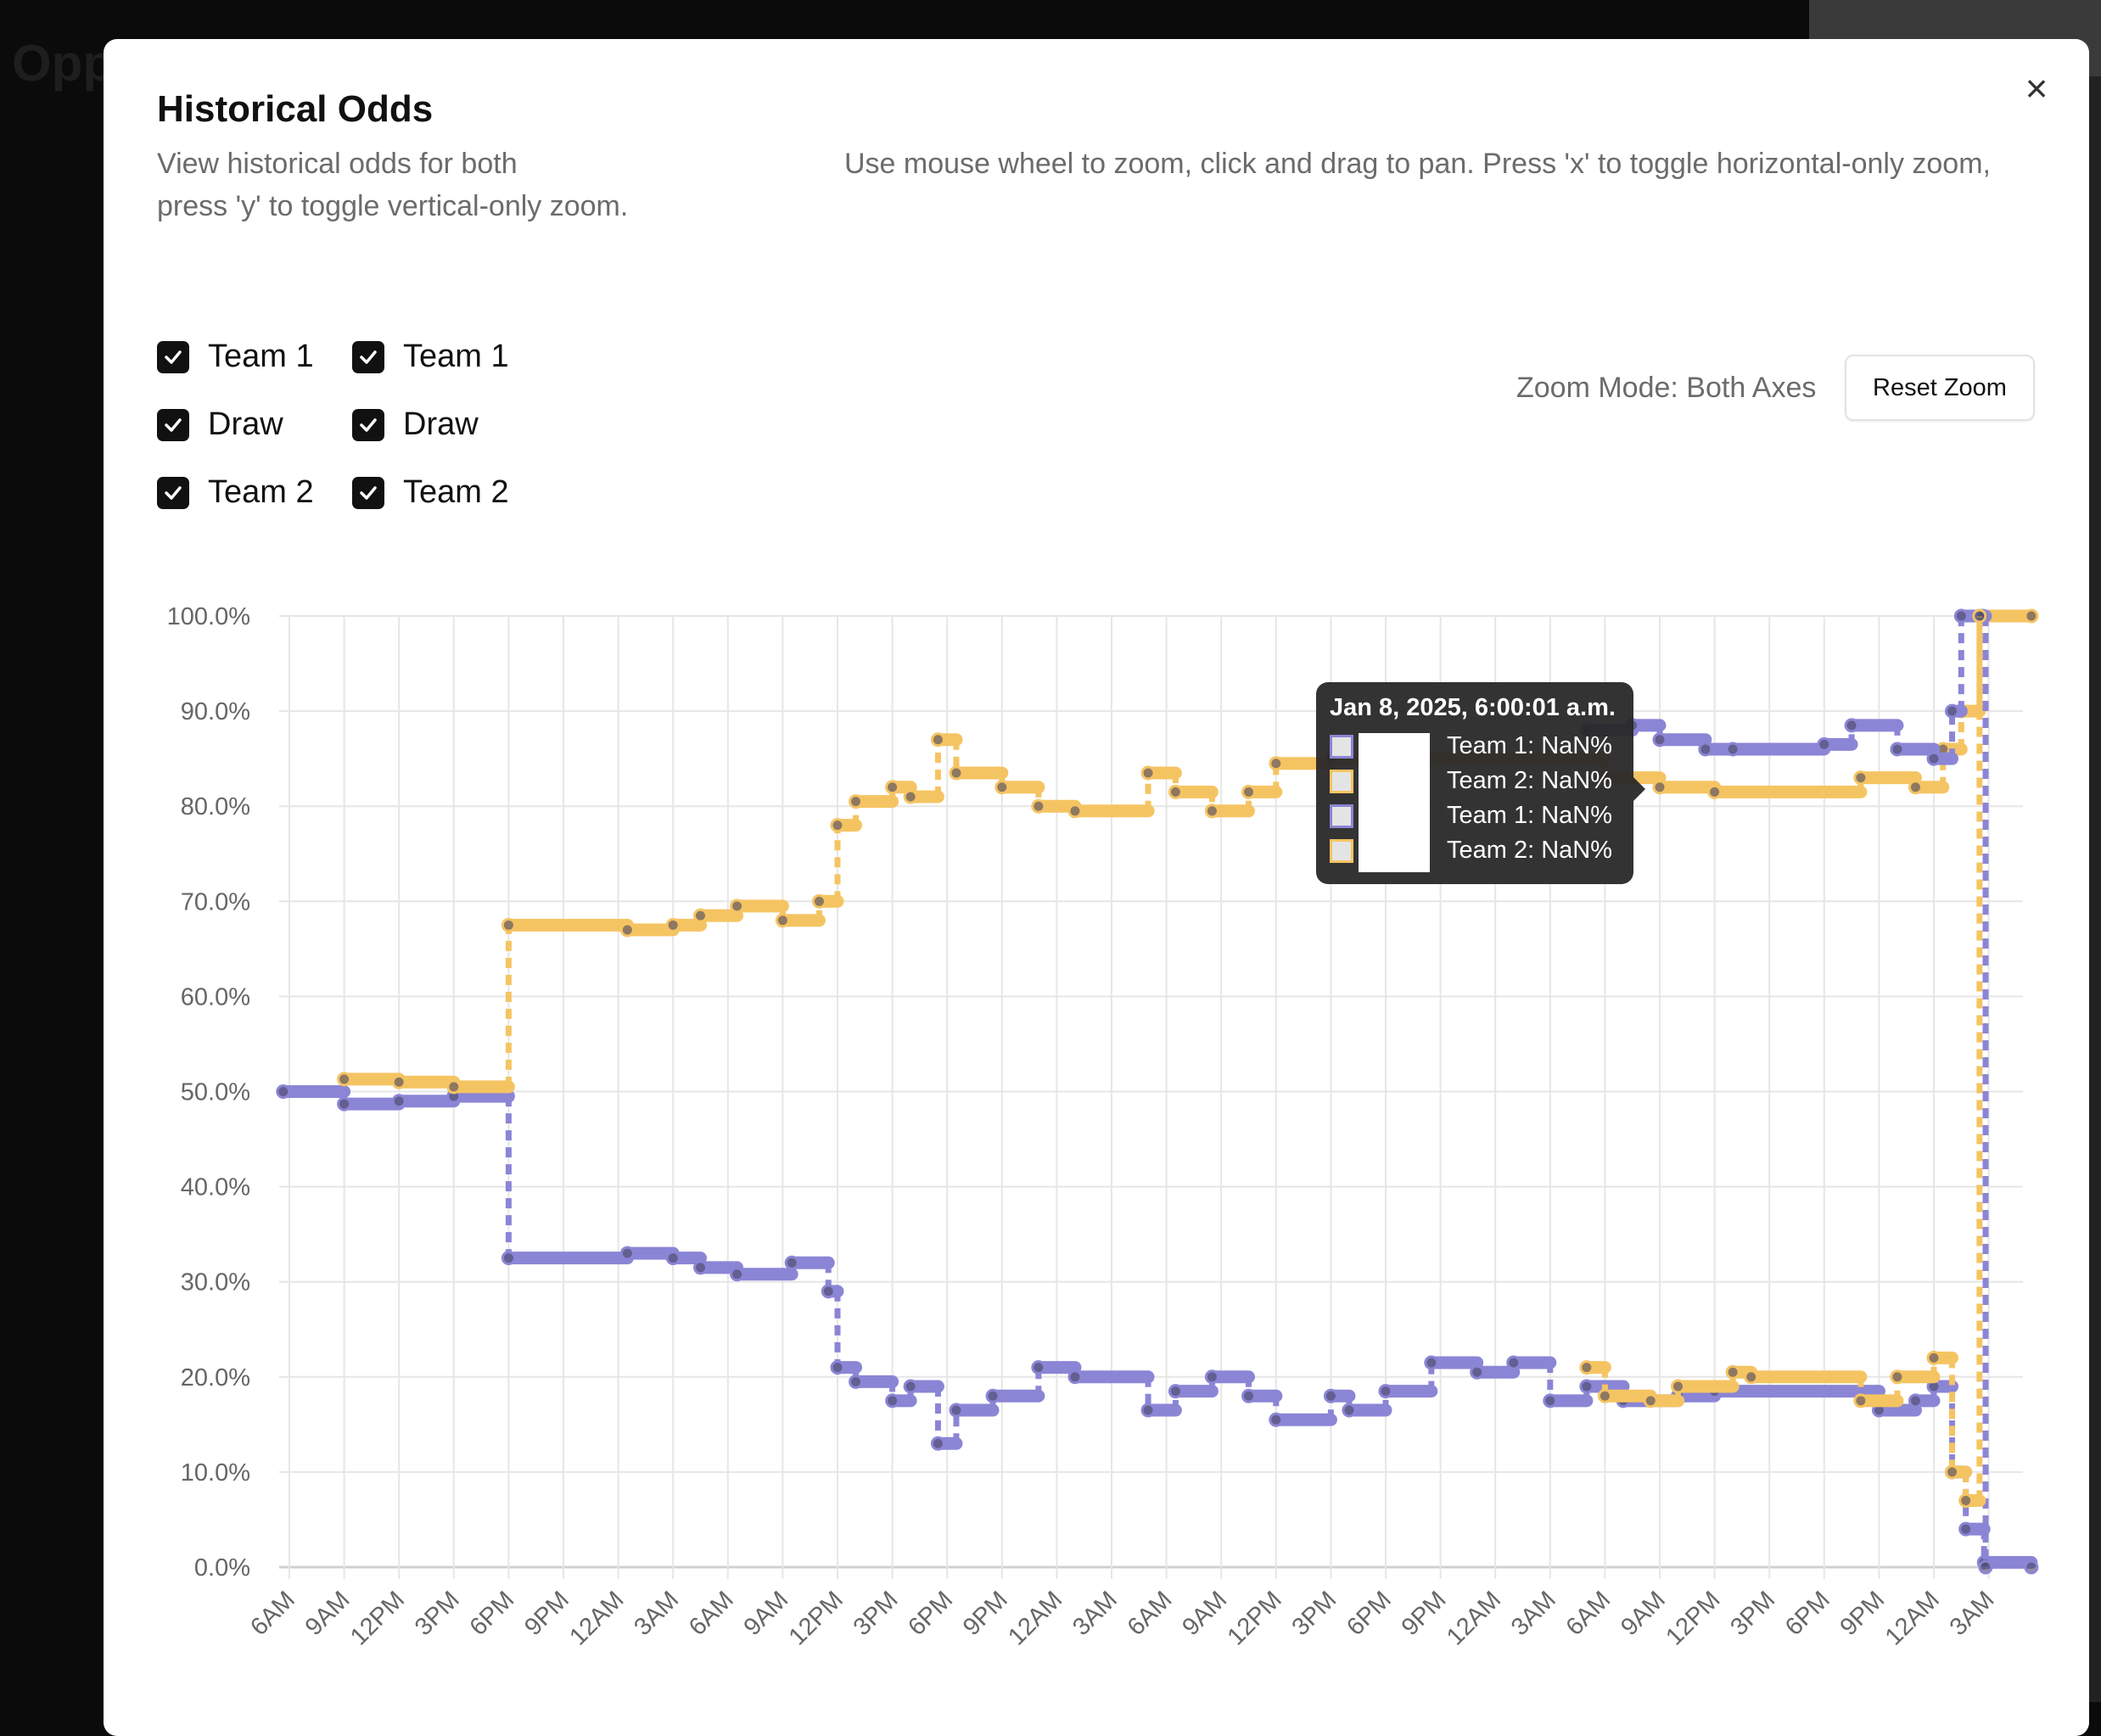 The height and width of the screenshot is (1736, 2101). Describe the element at coordinates (215, 1188) in the screenshot. I see `y-tick-label: 40.0%` at that location.